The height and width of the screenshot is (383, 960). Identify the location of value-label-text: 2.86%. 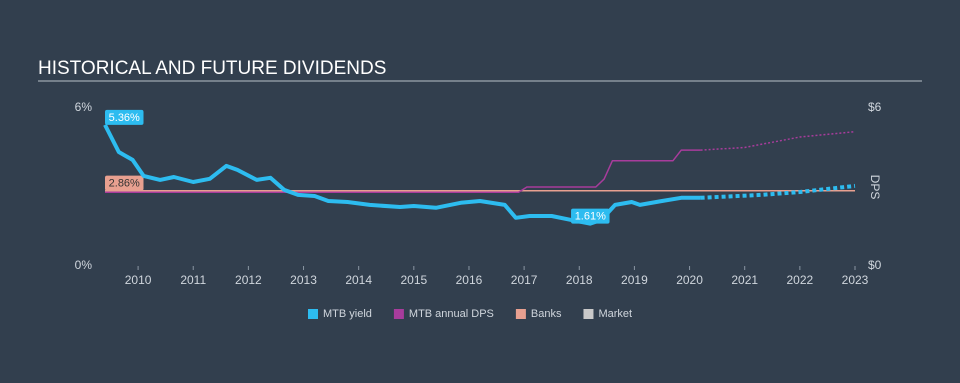
(124, 184).